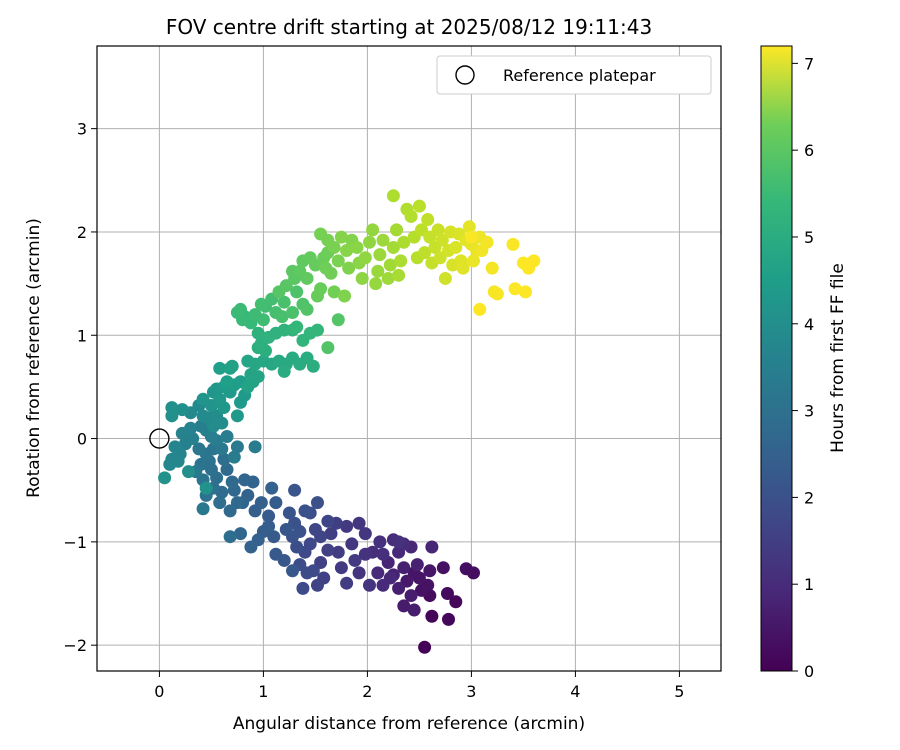  Describe the element at coordinates (776, 358) in the screenshot. I see `colorbar-gradient` at that location.